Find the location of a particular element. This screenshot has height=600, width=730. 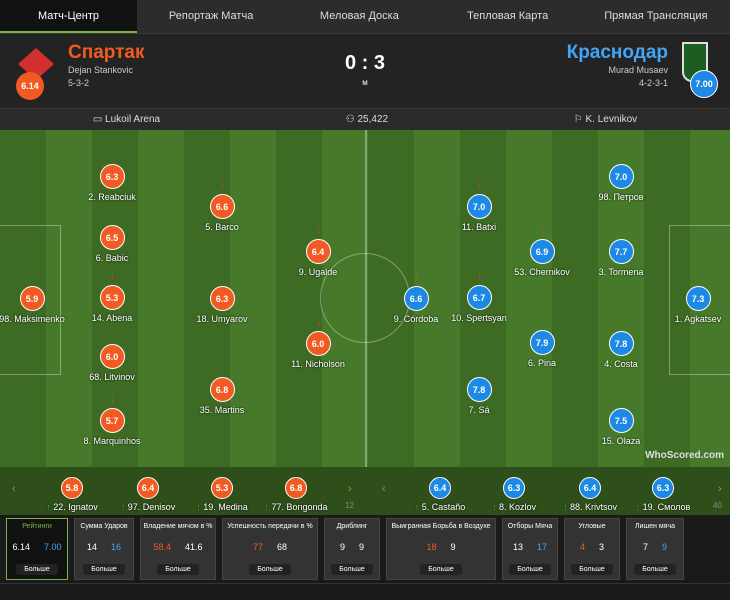

stat-box: Выигранная Борьба в Воздухе 18 9 Больше is located at coordinates (441, 549).